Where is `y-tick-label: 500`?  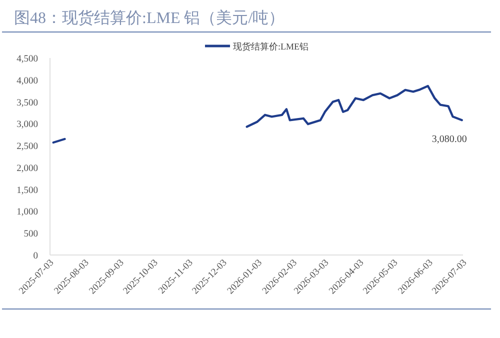
y-tick-label: 500 is located at coordinates (31, 235).